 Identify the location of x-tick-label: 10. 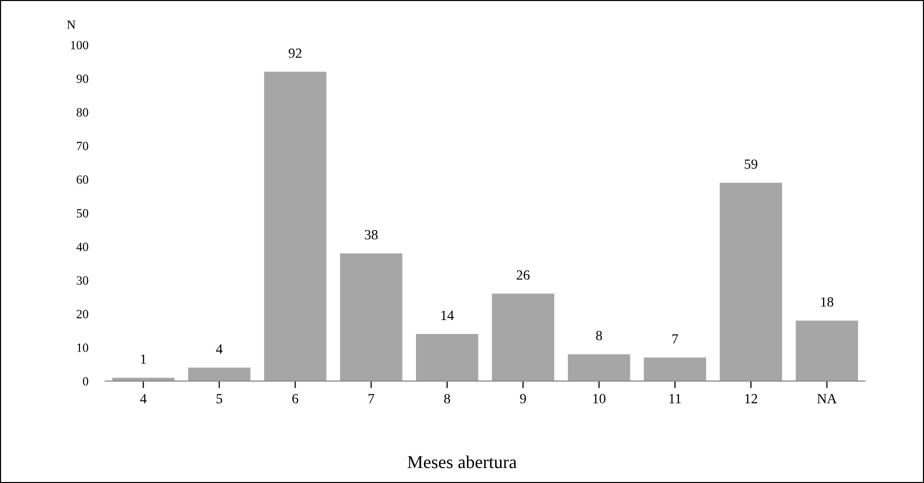
(599, 399).